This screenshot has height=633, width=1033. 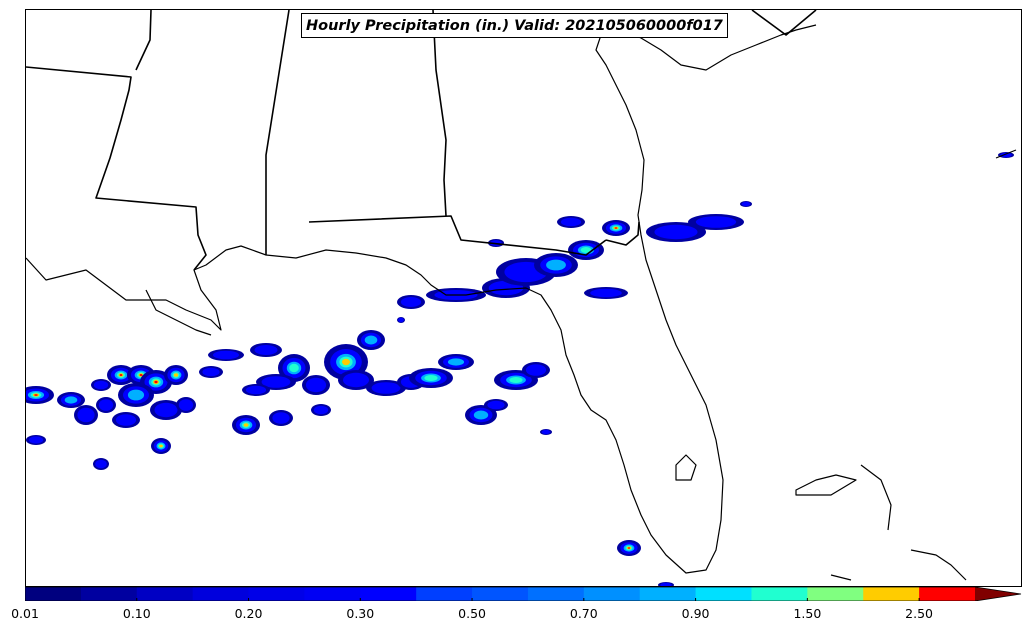 I want to click on colorbar-tick-label: 0.50, so click(x=472, y=613).